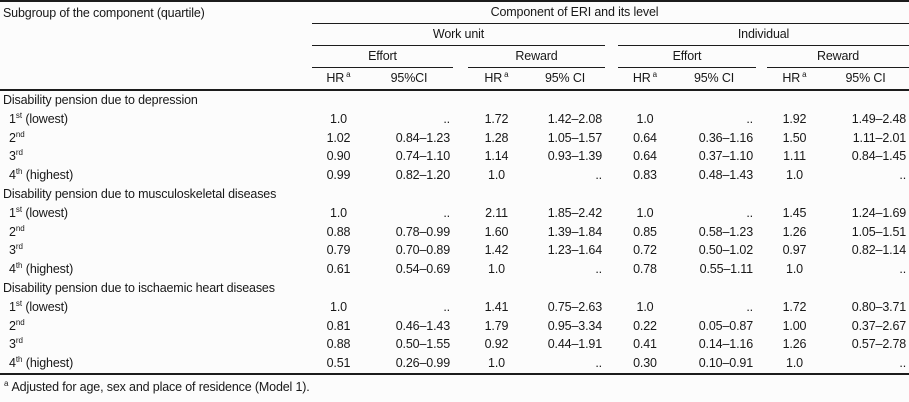 The height and width of the screenshot is (402, 909). What do you see at coordinates (725, 344) in the screenshot?
I see `ci-value: 0.14–1.16` at bounding box center [725, 344].